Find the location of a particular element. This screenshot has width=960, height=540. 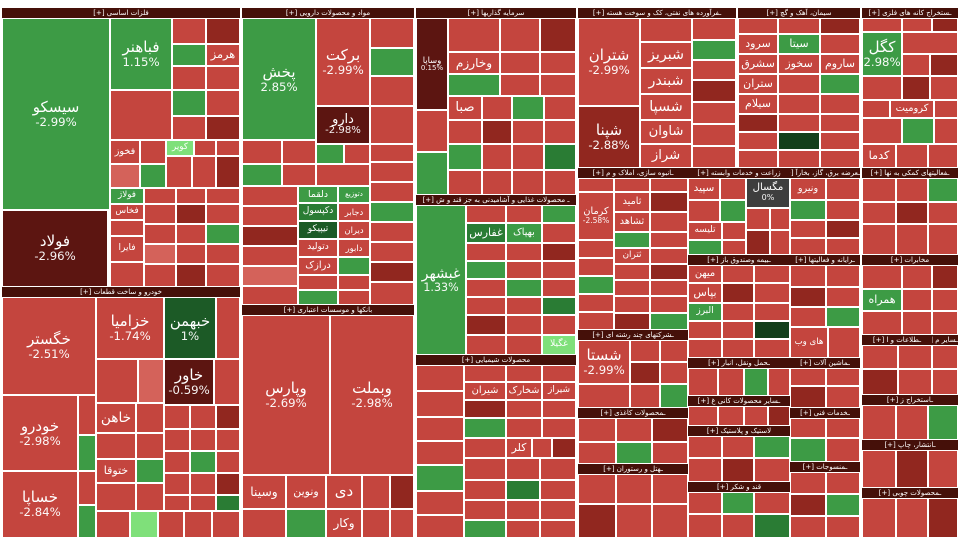

stock-tile: کلر is located at coordinates (519, 448).